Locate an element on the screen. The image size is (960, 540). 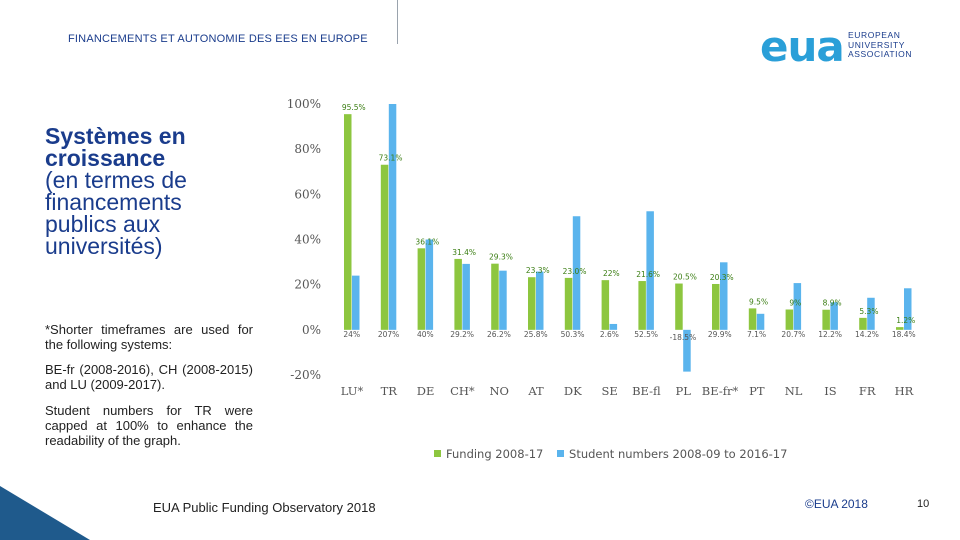
x-tick-label: LU* is located at coordinates (352, 391).